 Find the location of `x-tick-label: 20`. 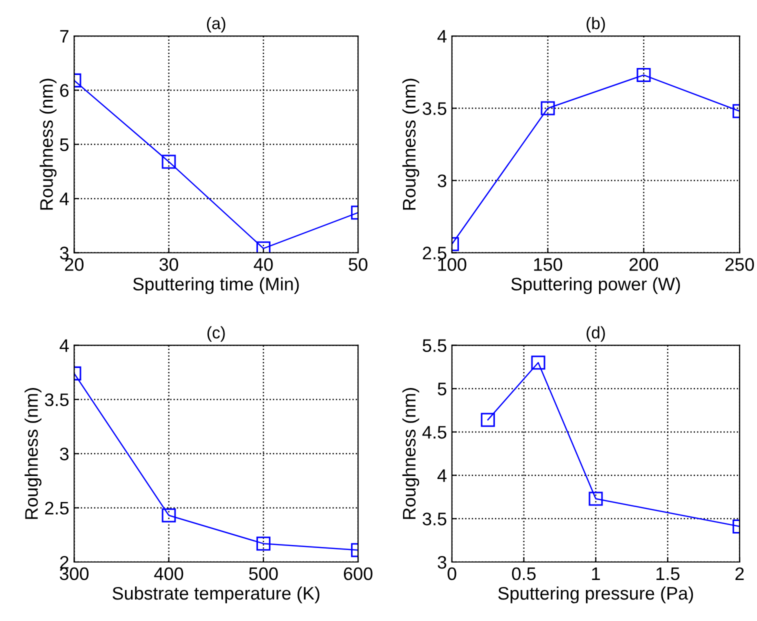

x-tick-label: 20 is located at coordinates (74, 264).